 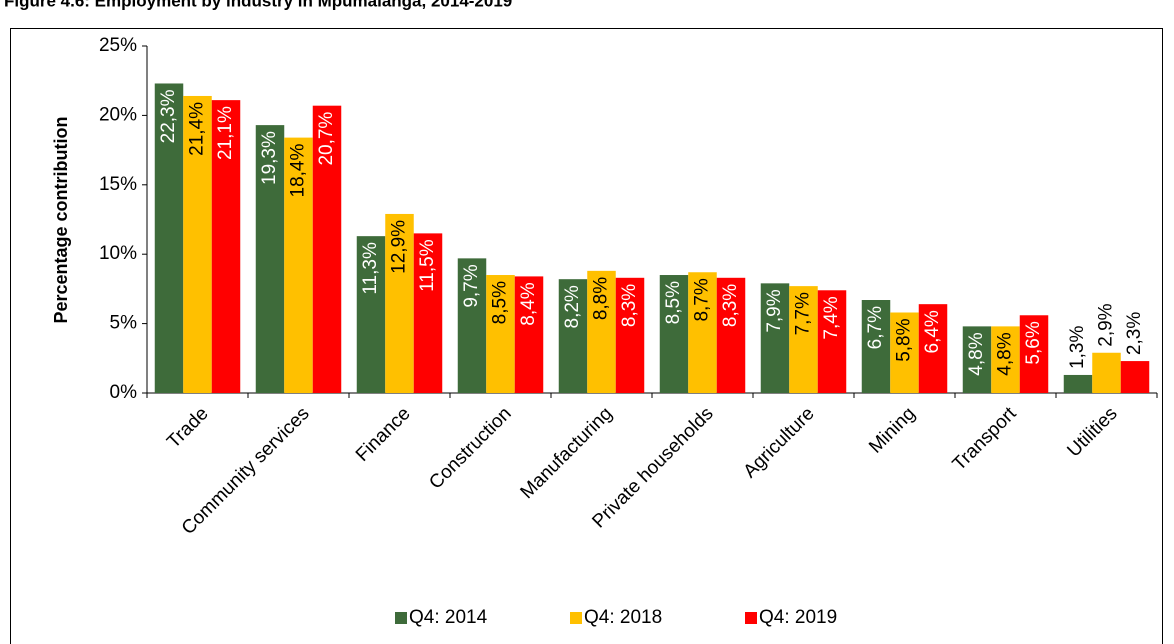 I want to click on value-label: 2,9%, so click(x=1106, y=324).